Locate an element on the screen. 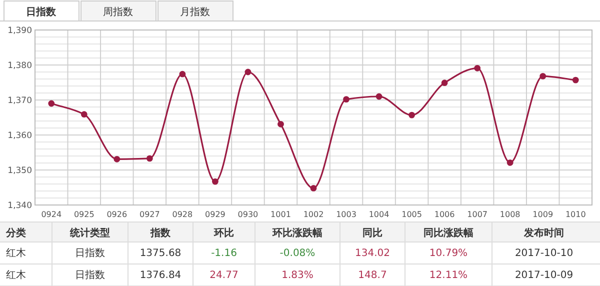  x-tick-label: 0926 is located at coordinates (117, 214).